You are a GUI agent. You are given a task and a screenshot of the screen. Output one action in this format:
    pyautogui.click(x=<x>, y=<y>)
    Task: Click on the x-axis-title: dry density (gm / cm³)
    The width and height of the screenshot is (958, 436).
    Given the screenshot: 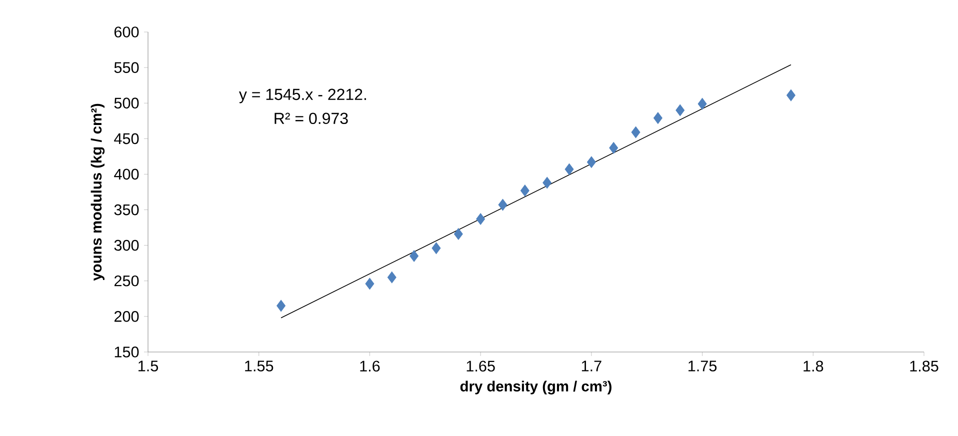 What is the action you would take?
    pyautogui.click(x=536, y=387)
    